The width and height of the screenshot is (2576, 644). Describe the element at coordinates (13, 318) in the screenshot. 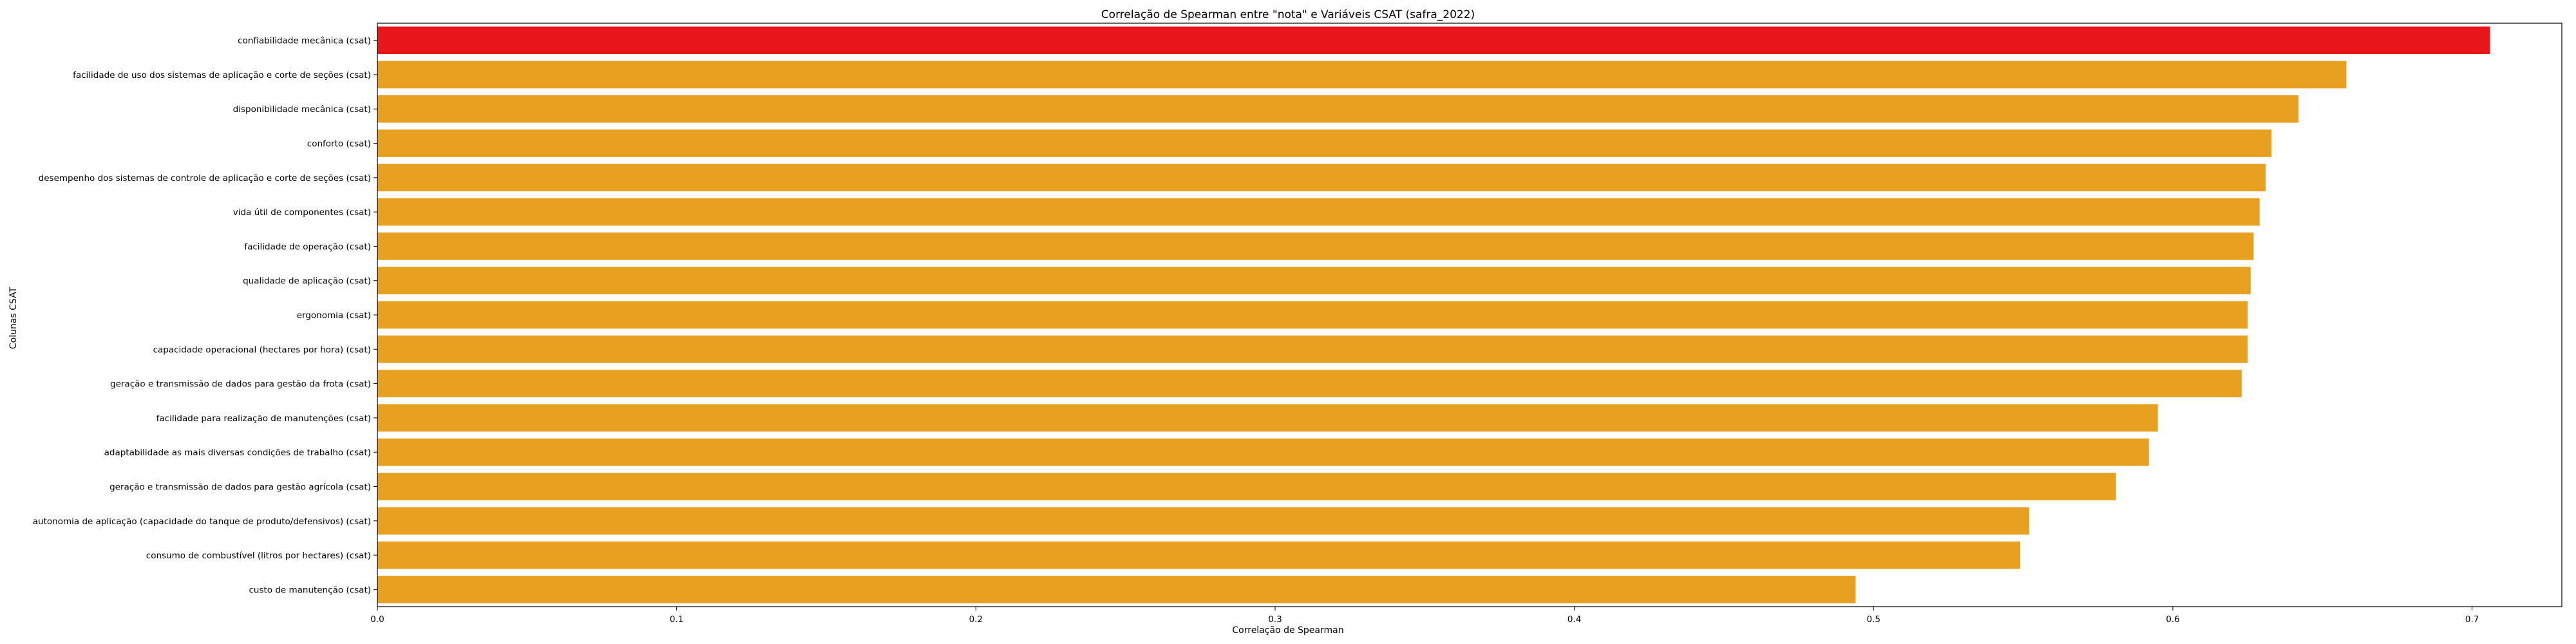

I see `y-axis-label: Colunas CSAT` at that location.